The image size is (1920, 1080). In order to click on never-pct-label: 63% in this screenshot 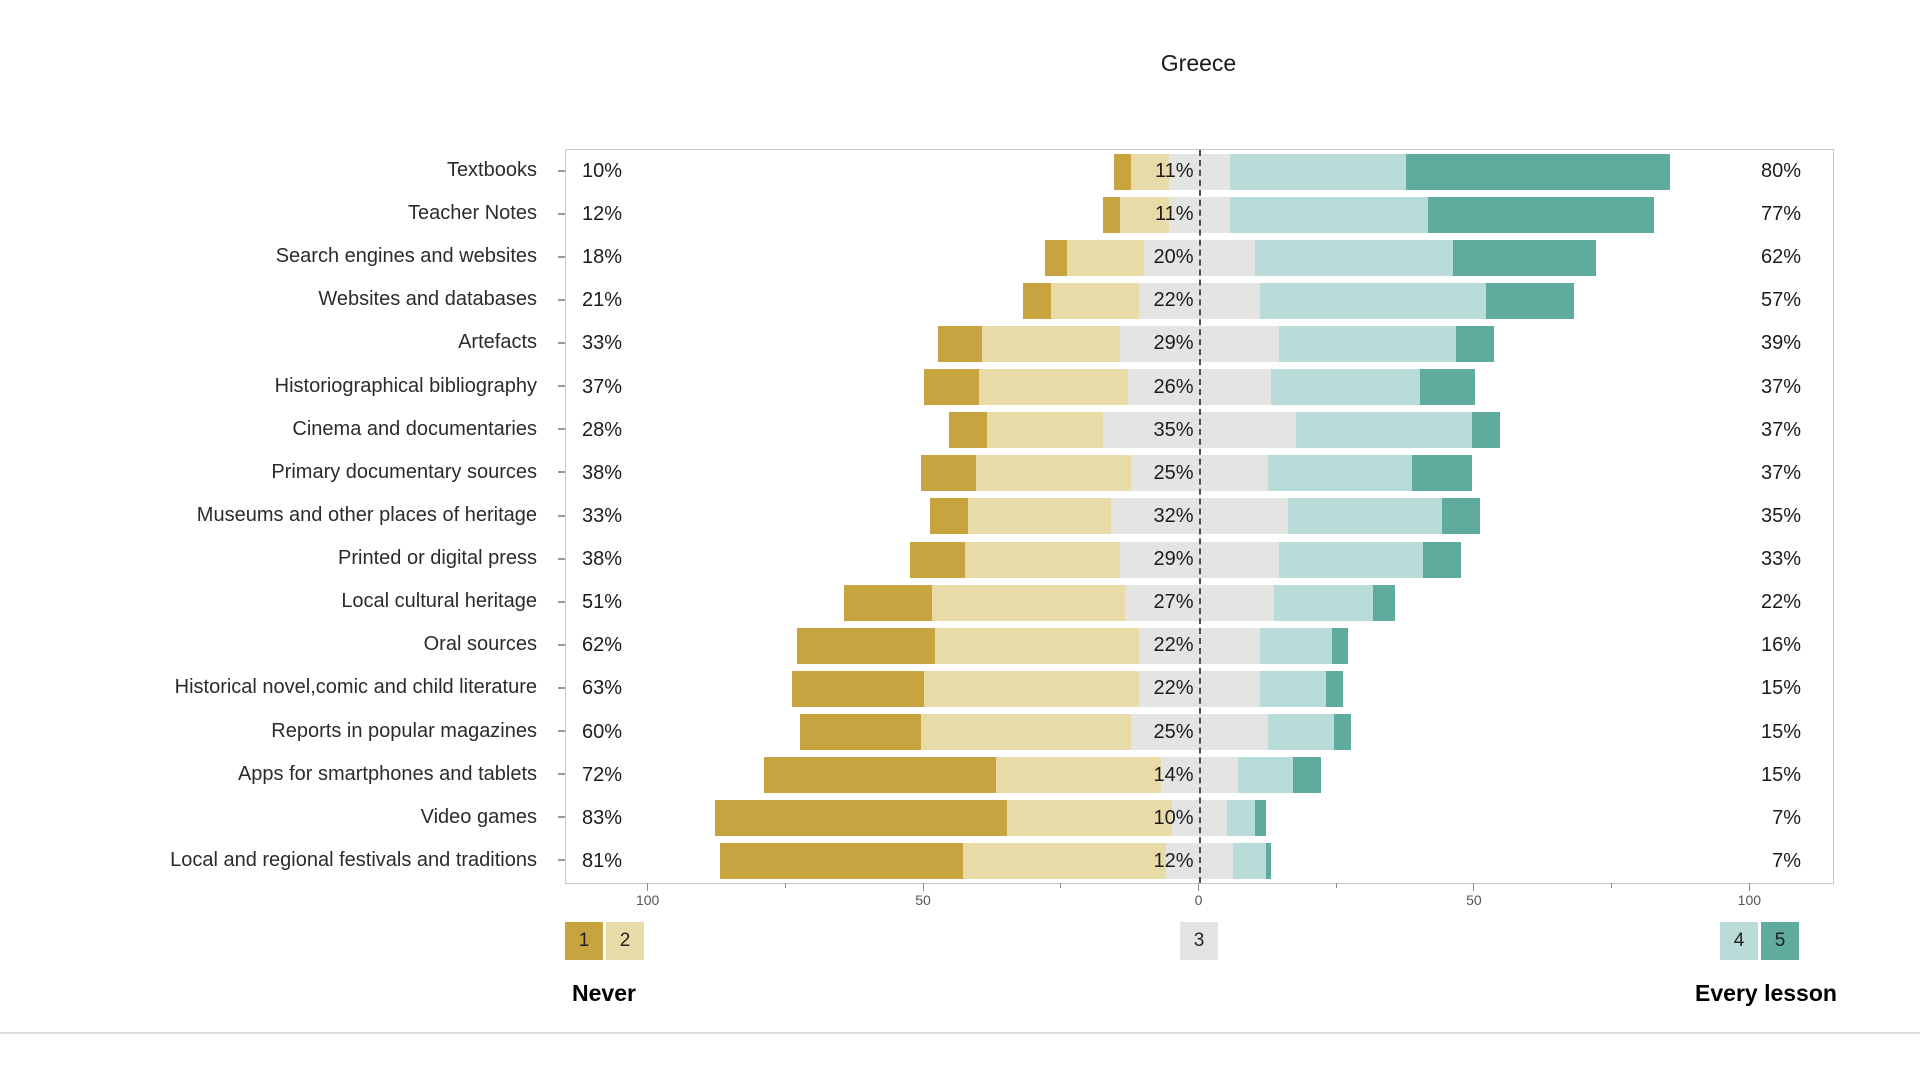, I will do `click(602, 688)`.